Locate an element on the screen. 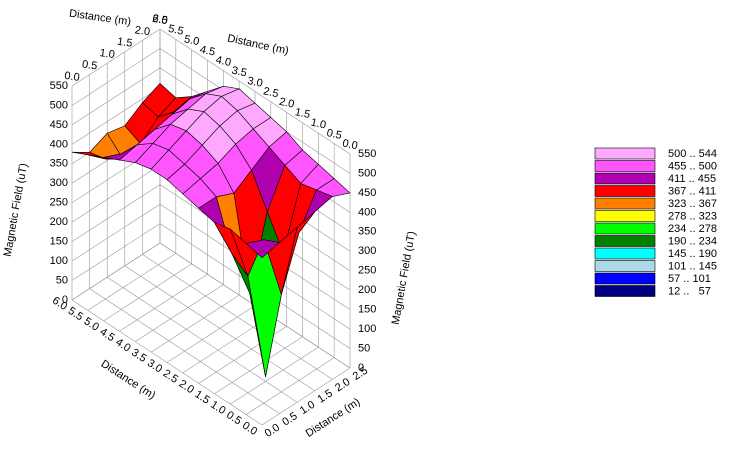 Image resolution: width=731 pixels, height=454 pixels. z-tick-label-right: 450 is located at coordinates (367, 193).